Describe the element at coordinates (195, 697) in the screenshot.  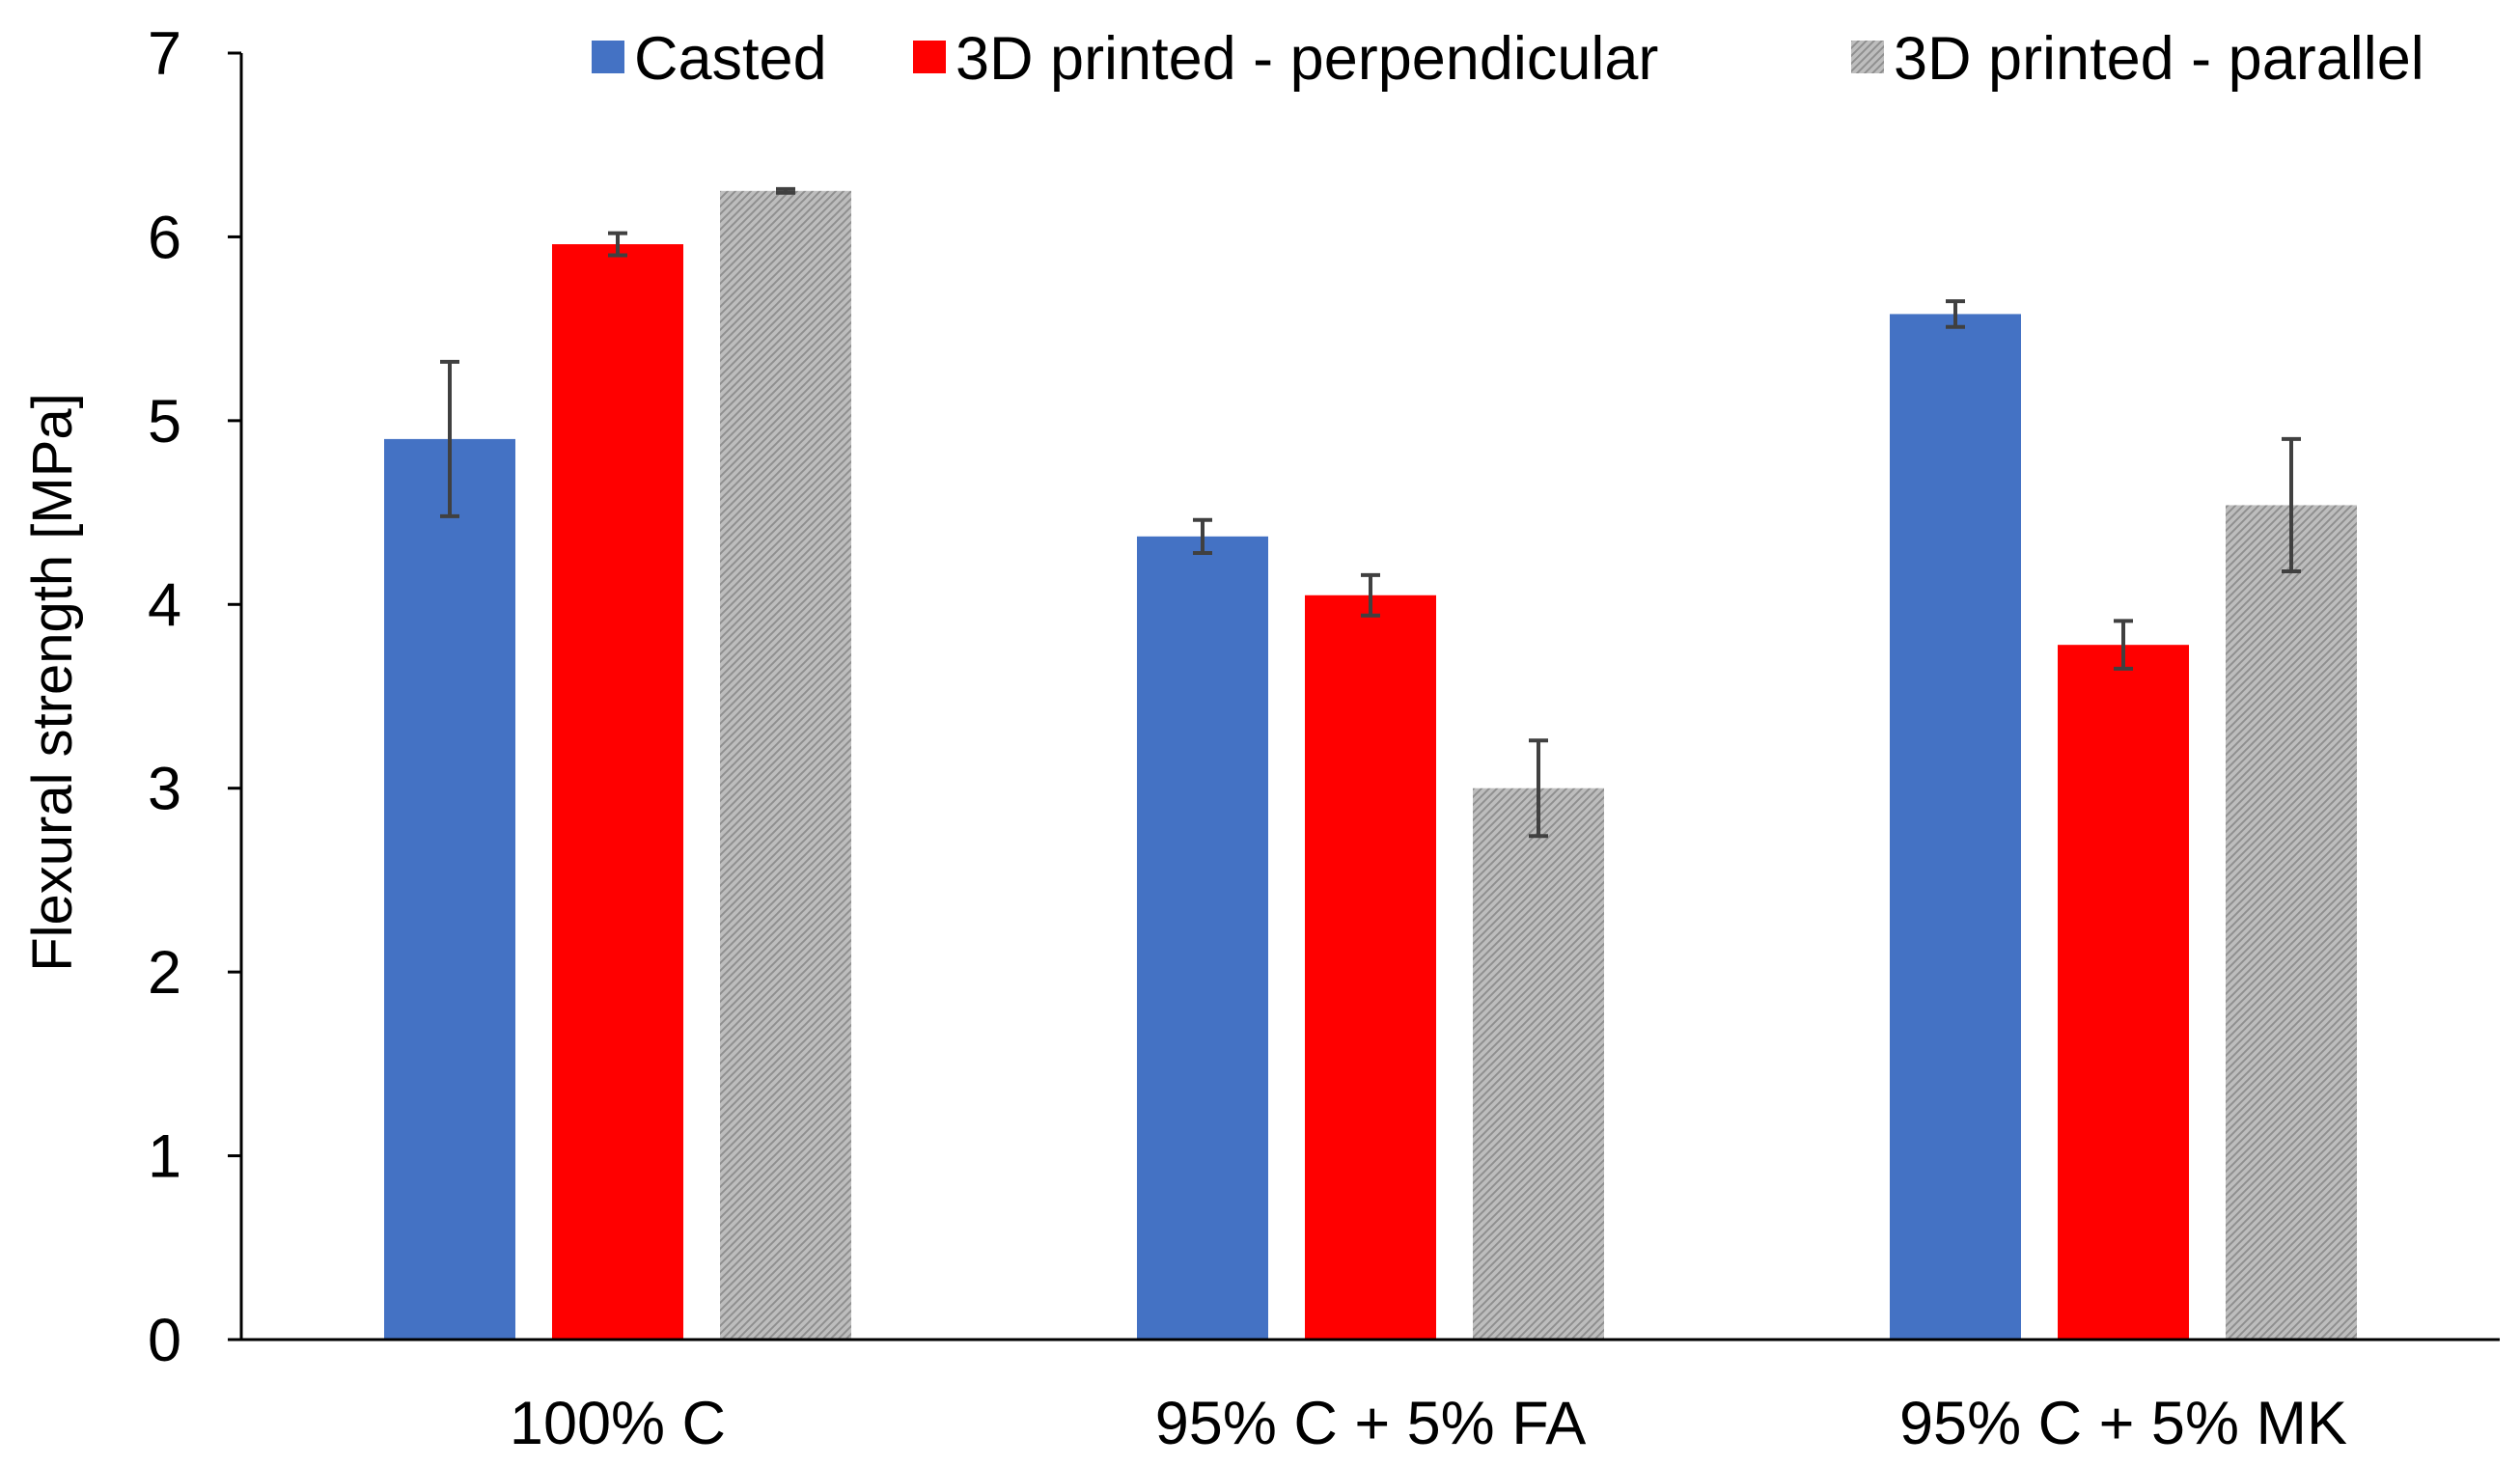
I see `y-axis-ticks: 0 1 2 3 4 5 6 7` at that location.